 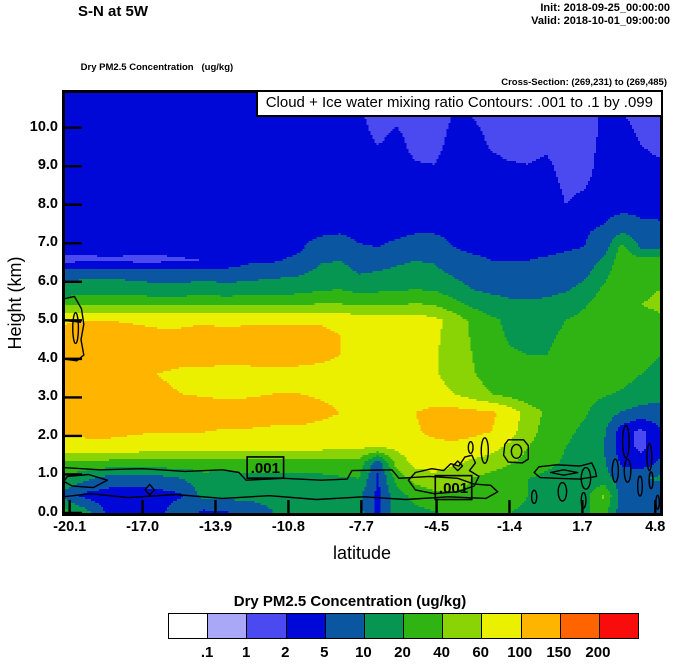 I want to click on x-tick-label: -20.1, so click(x=70, y=527).